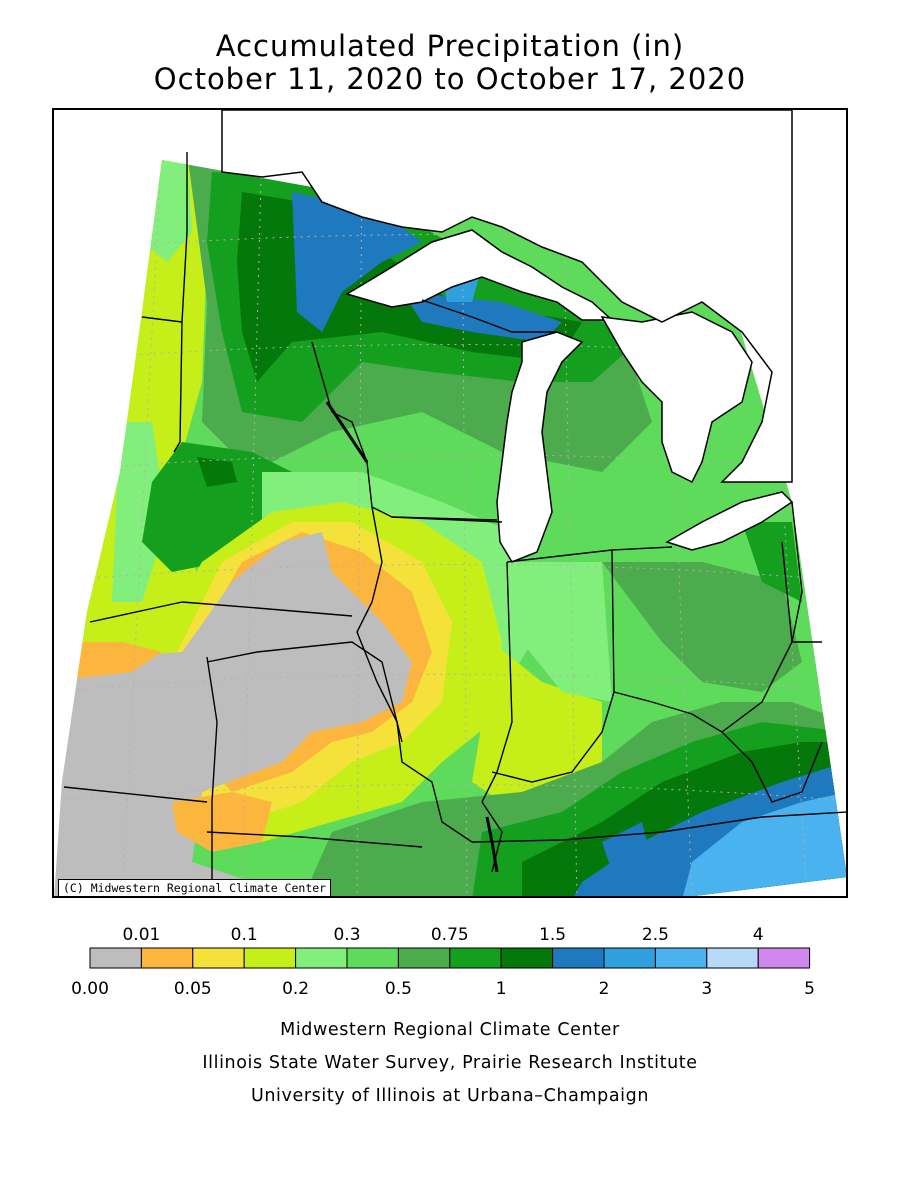 The image size is (900, 1200). Describe the element at coordinates (193, 989) in the screenshot. I see `legend-lower-label: 0.05` at that location.